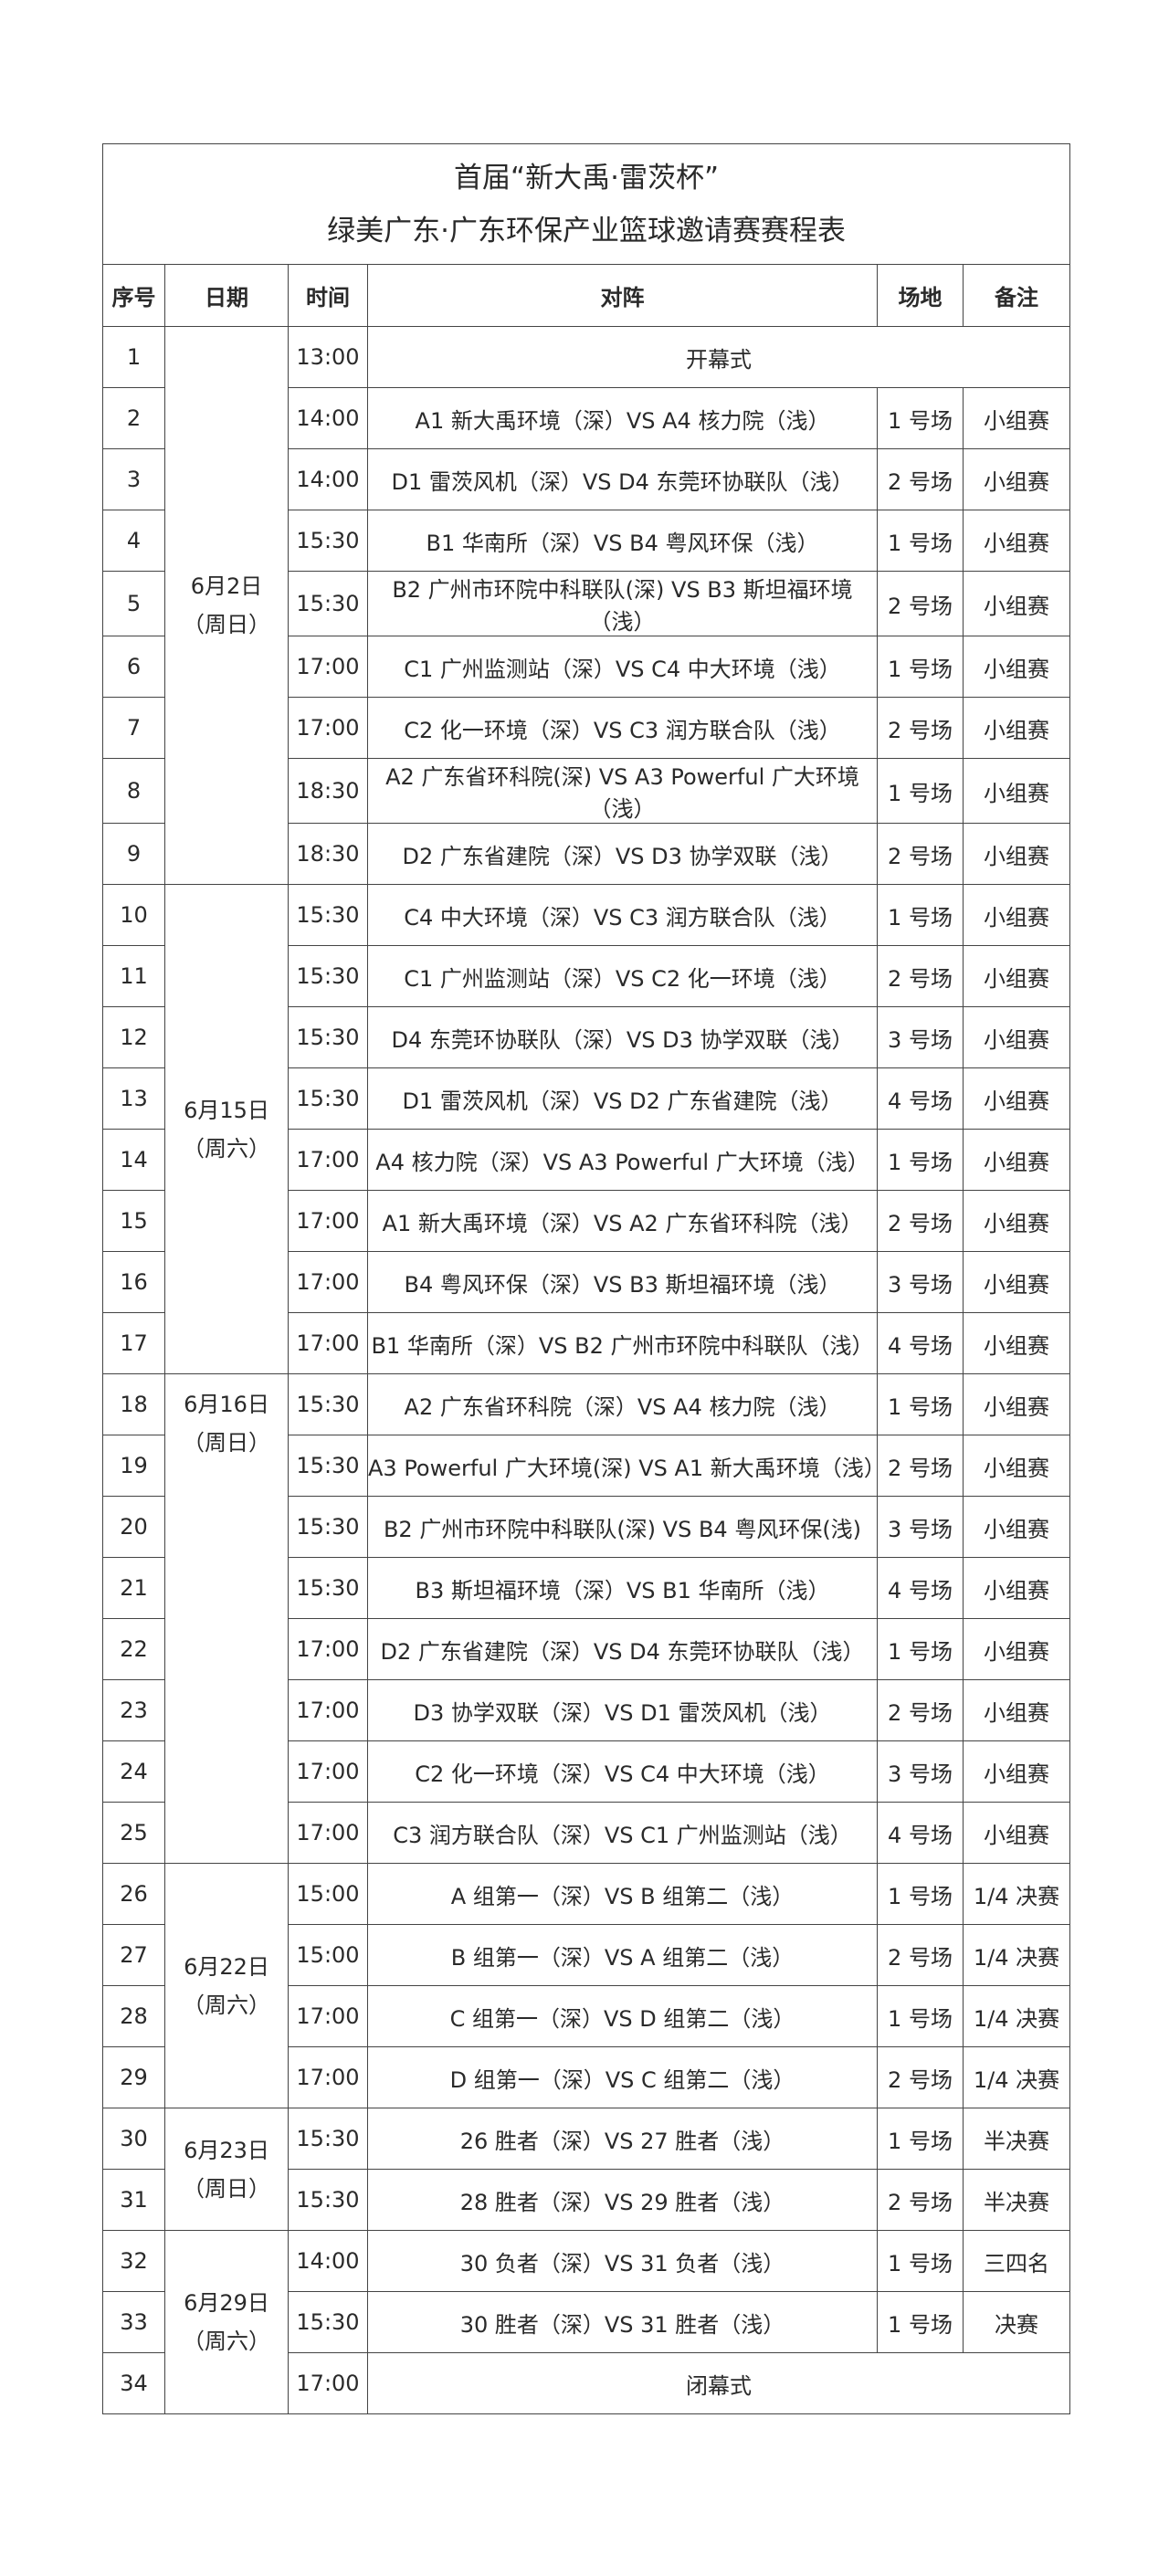 This screenshot has height=2576, width=1169. What do you see at coordinates (1017, 2322) in the screenshot?
I see `note-cell: 决赛` at bounding box center [1017, 2322].